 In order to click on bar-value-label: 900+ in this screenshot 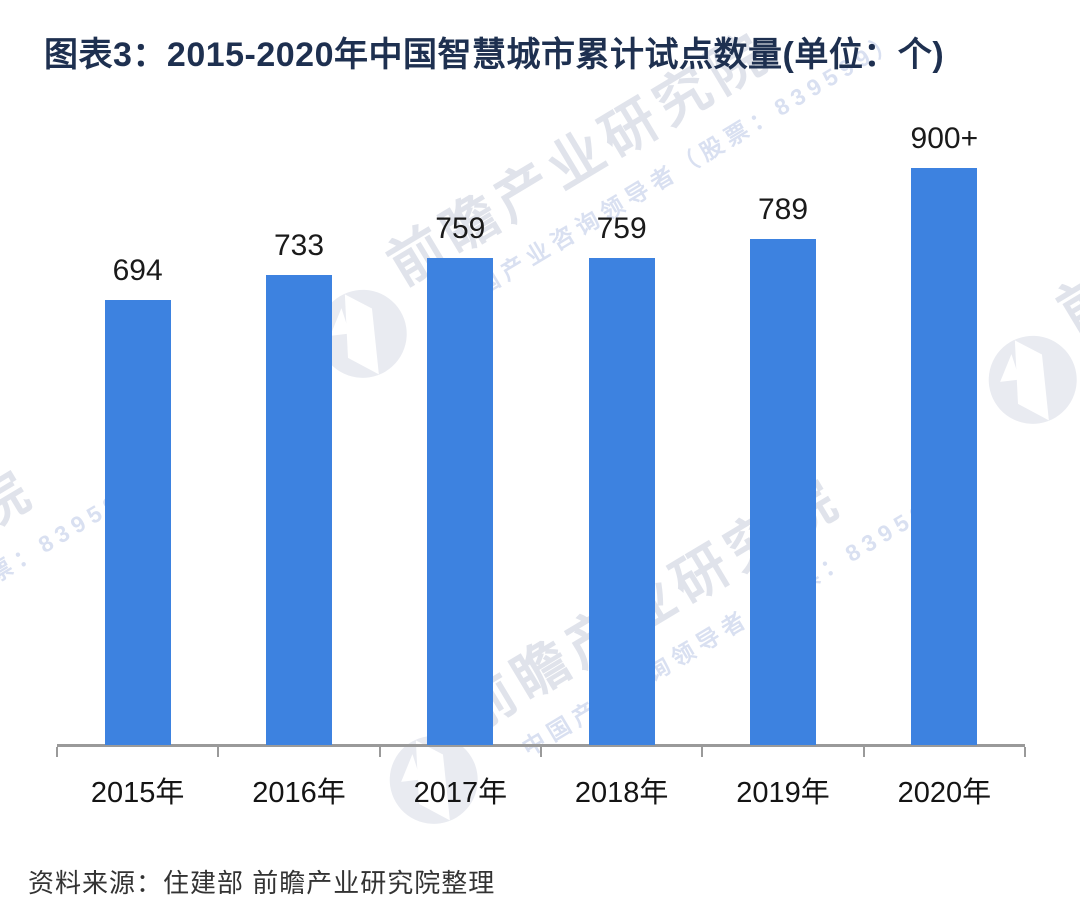, I will do `click(944, 138)`.